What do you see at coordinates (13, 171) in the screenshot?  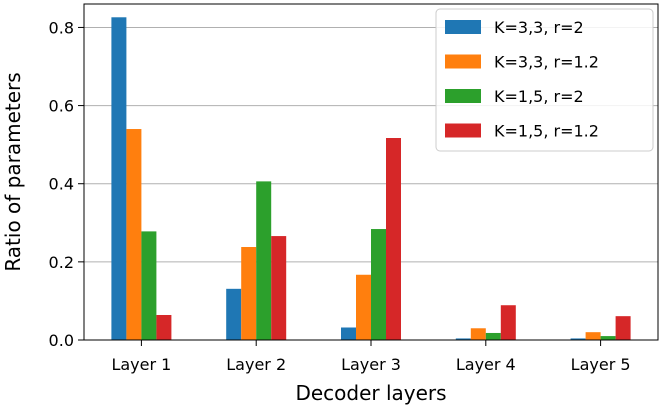 I see `y-axis-title: Ratio of parameters` at bounding box center [13, 171].